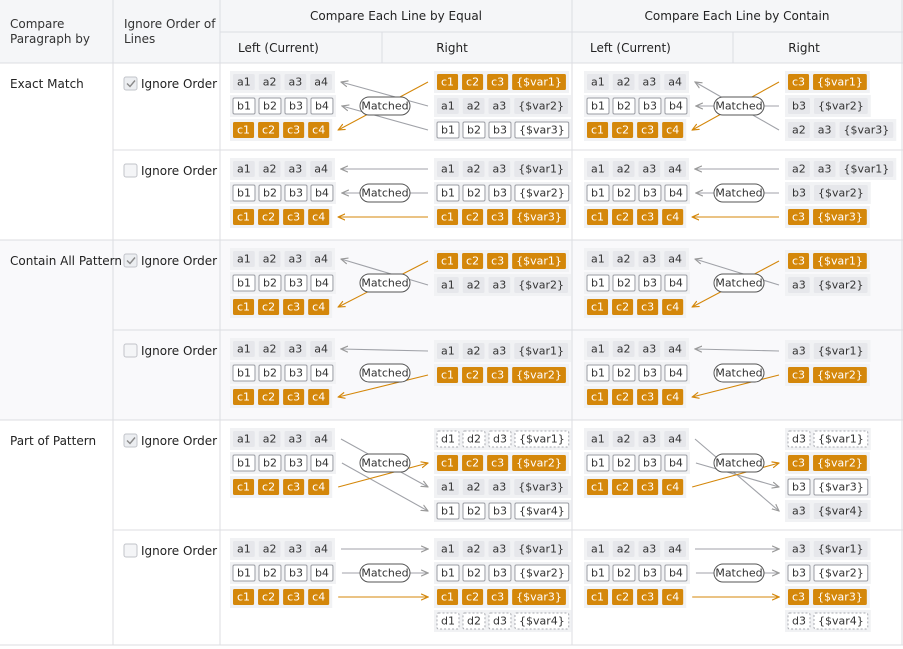 The height and width of the screenshot is (649, 903). Describe the element at coordinates (542, 621) in the screenshot. I see `token-text: {$var4}` at that location.